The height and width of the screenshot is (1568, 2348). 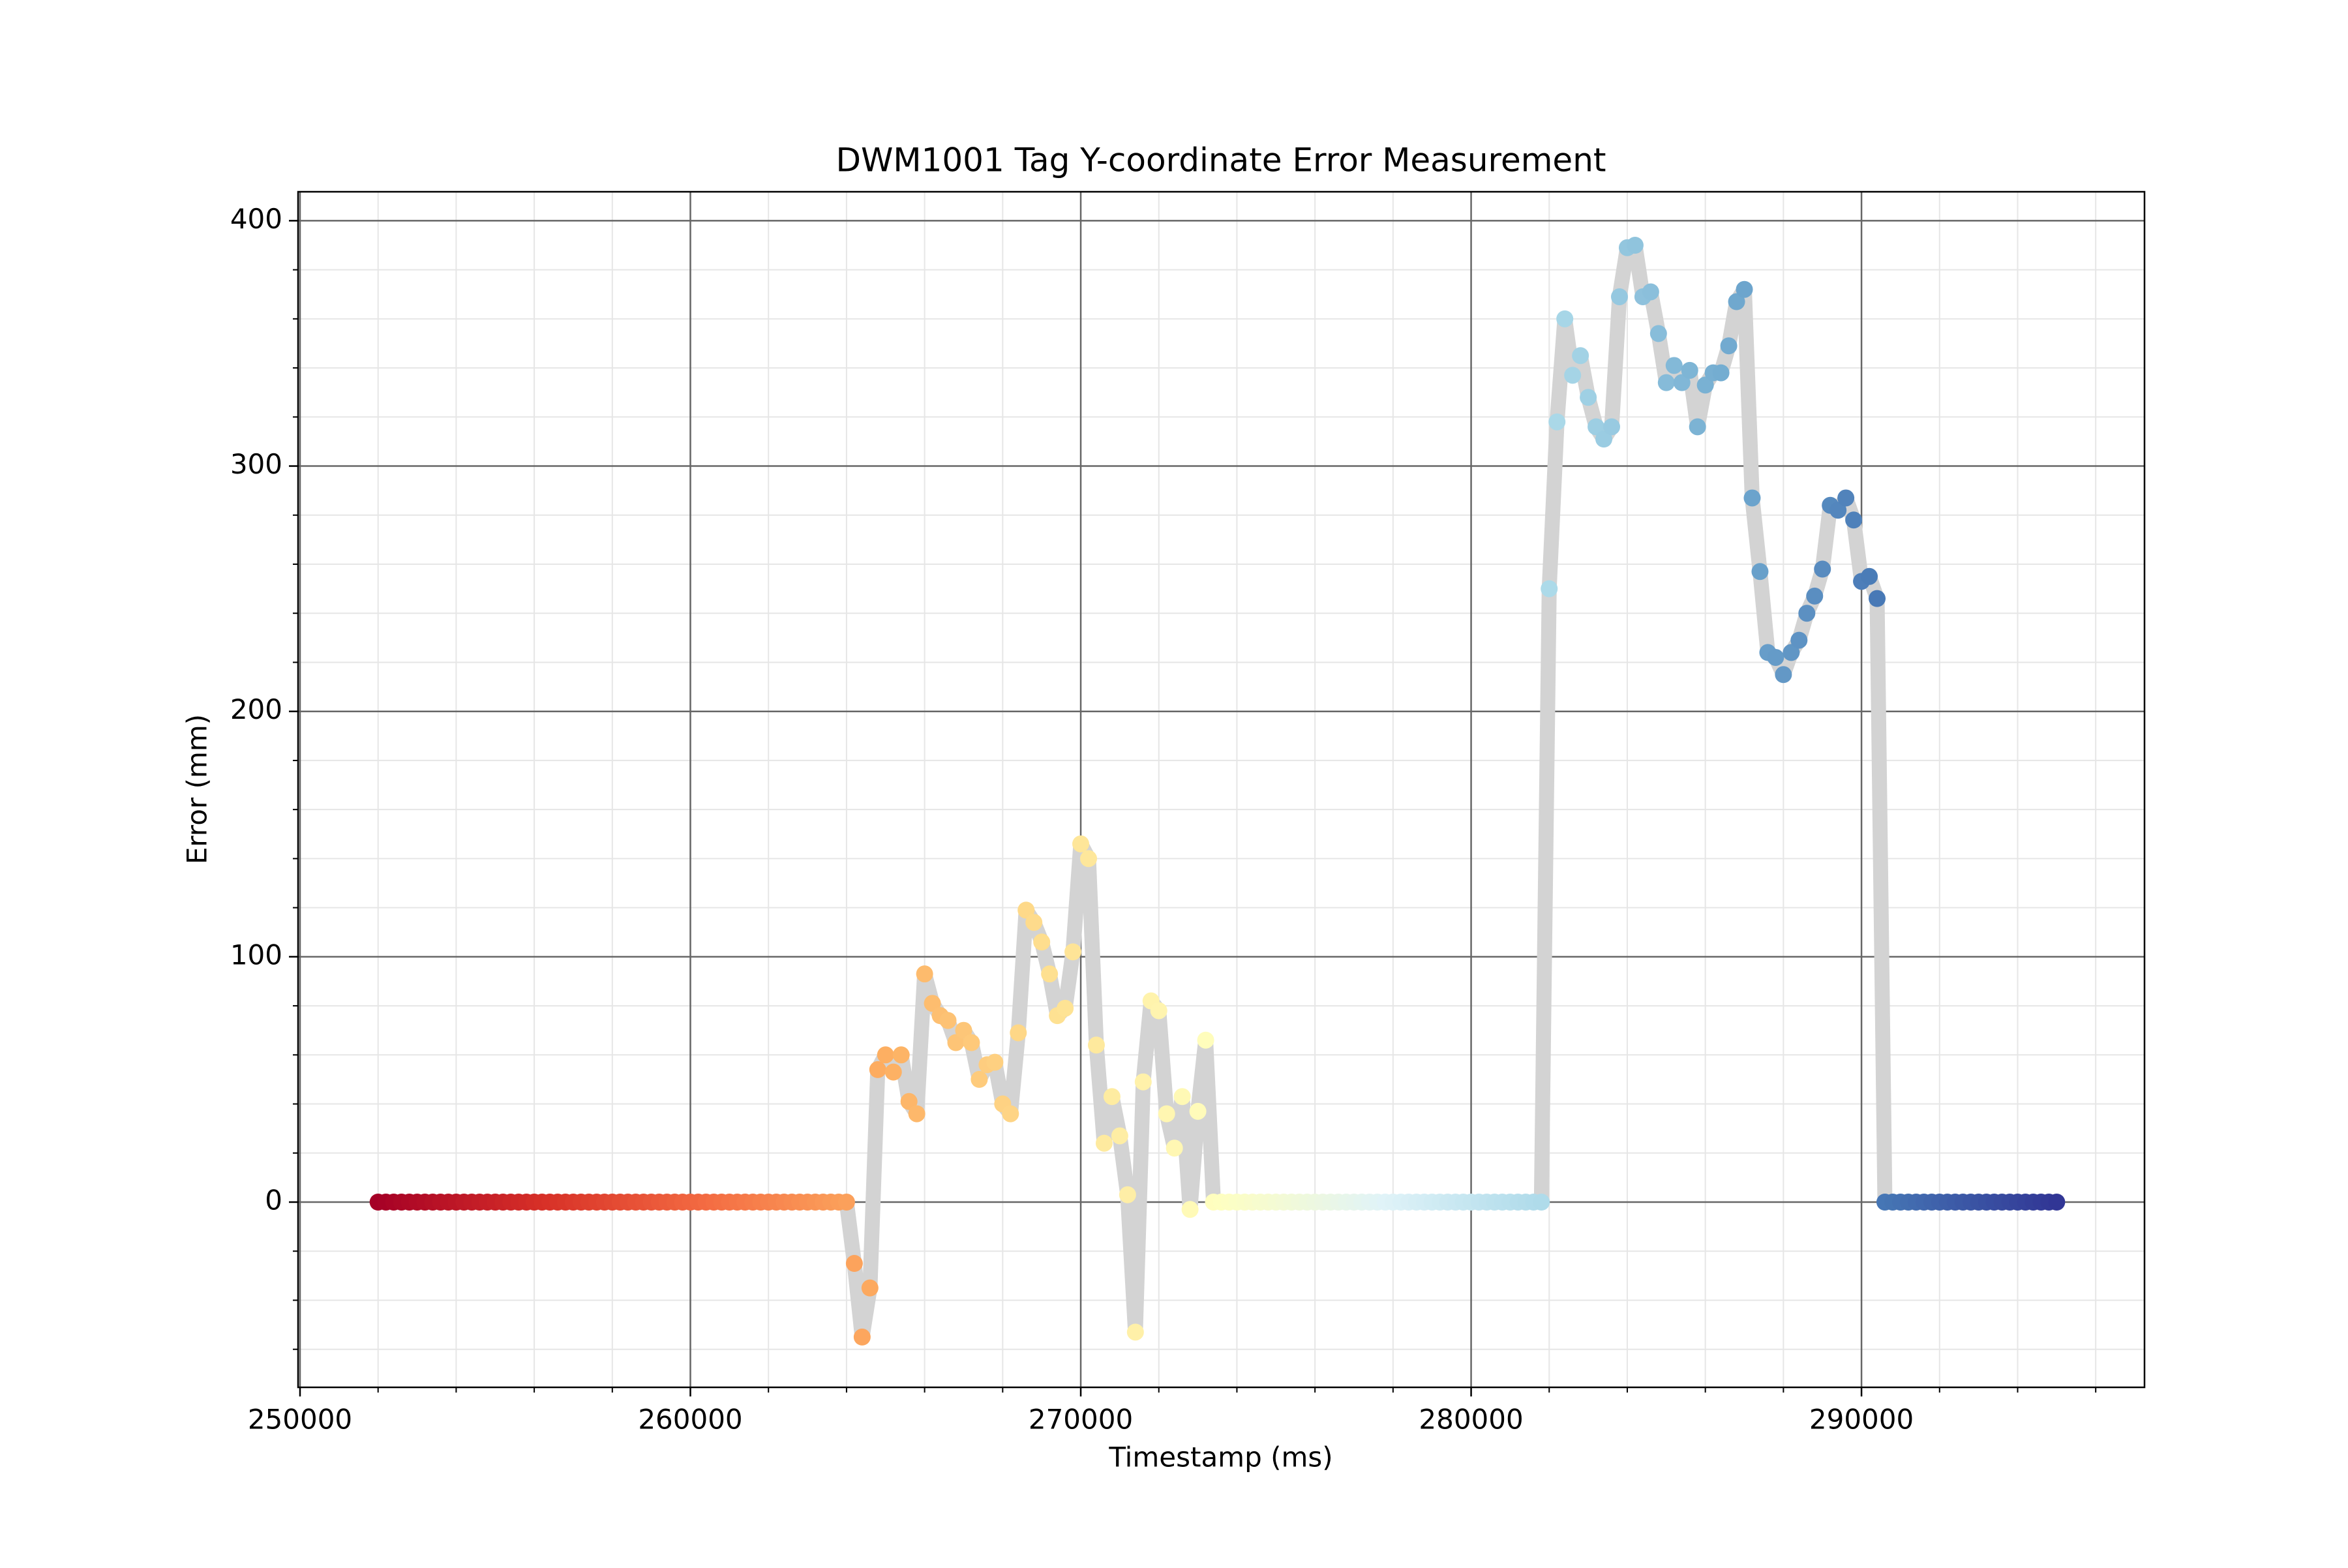 I want to click on x-tick-label: 290000, so click(x=1861, y=1420).